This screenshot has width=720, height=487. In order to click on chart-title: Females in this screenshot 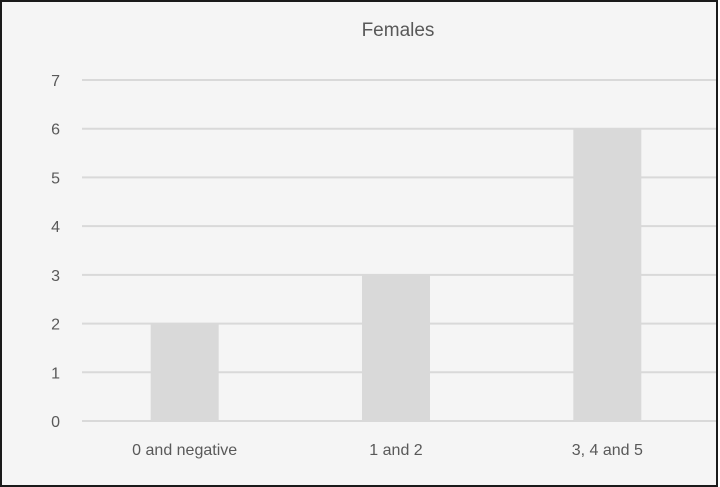, I will do `click(398, 30)`.